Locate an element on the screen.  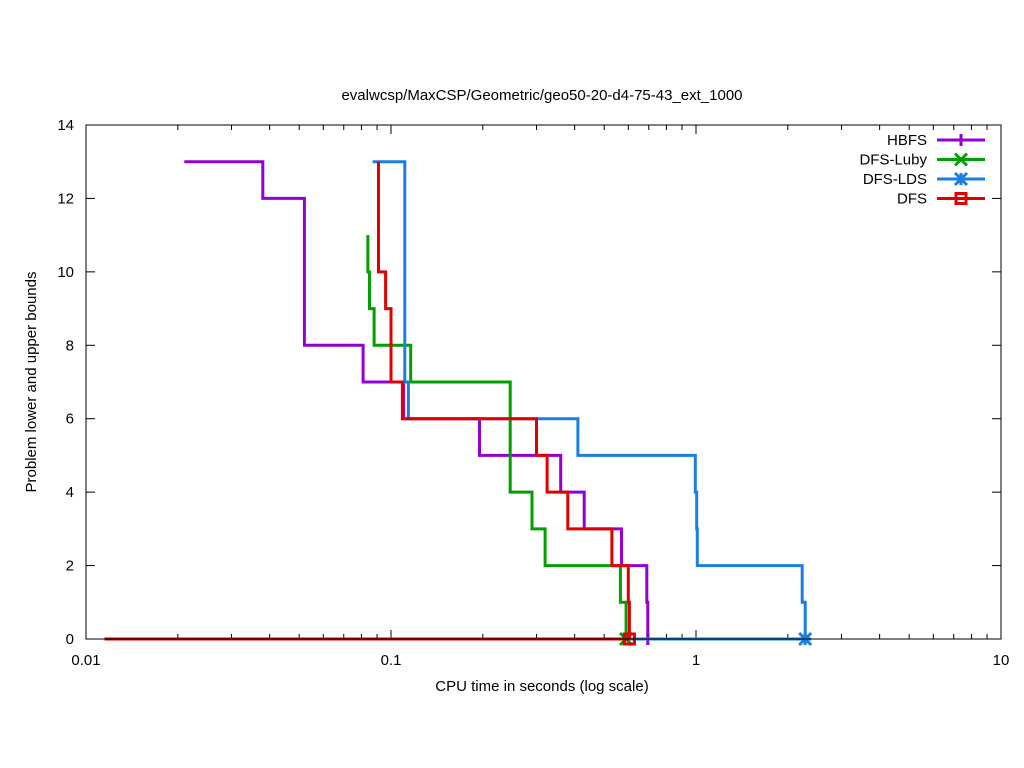
legend-marker-dfs-lds is located at coordinates (961, 179).